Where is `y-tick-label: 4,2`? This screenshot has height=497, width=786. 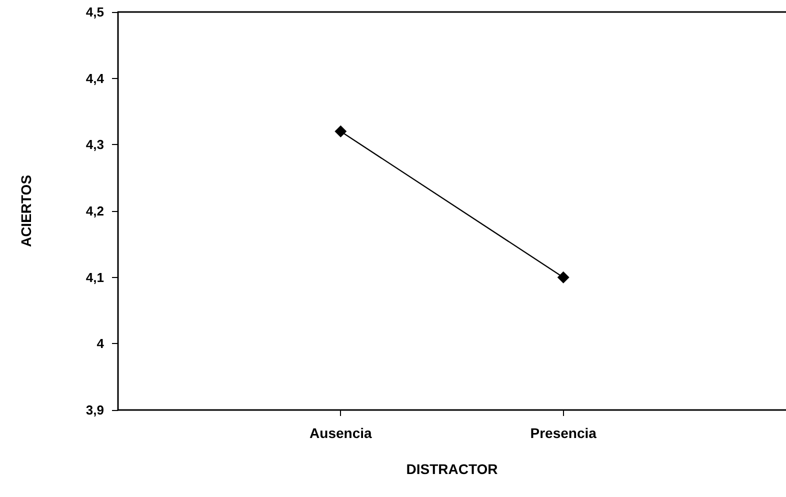
y-tick-label: 4,2 is located at coordinates (95, 211).